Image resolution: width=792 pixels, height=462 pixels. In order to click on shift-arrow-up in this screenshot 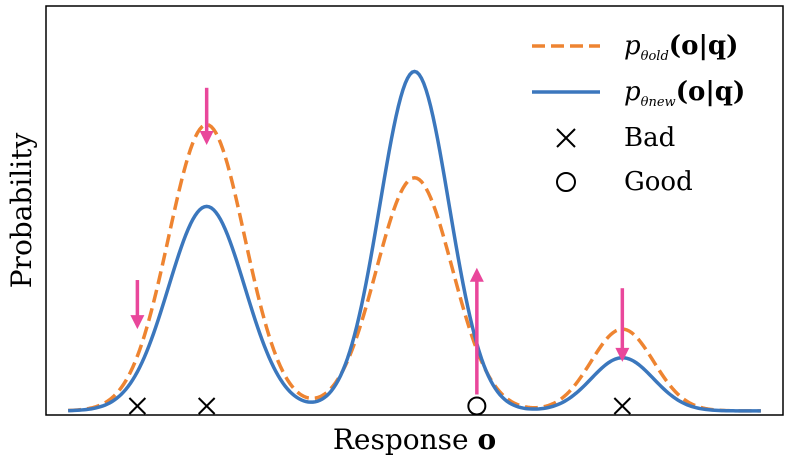, I will do `click(476, 331)`.